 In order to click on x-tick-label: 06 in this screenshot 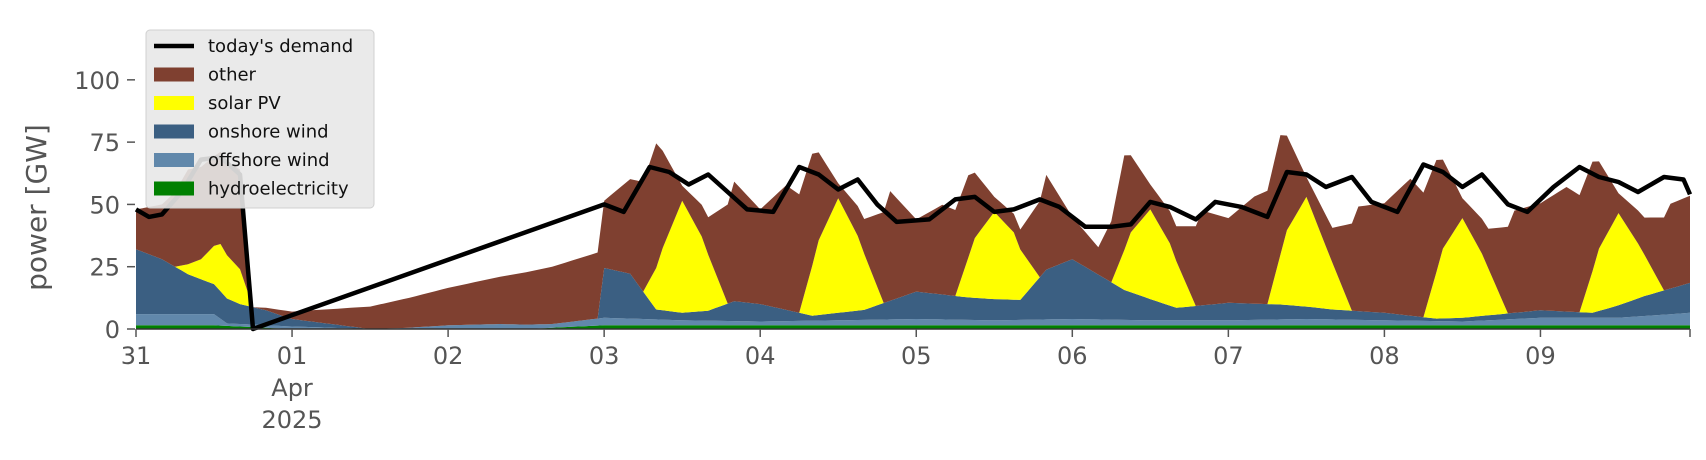, I will do `click(1072, 356)`.